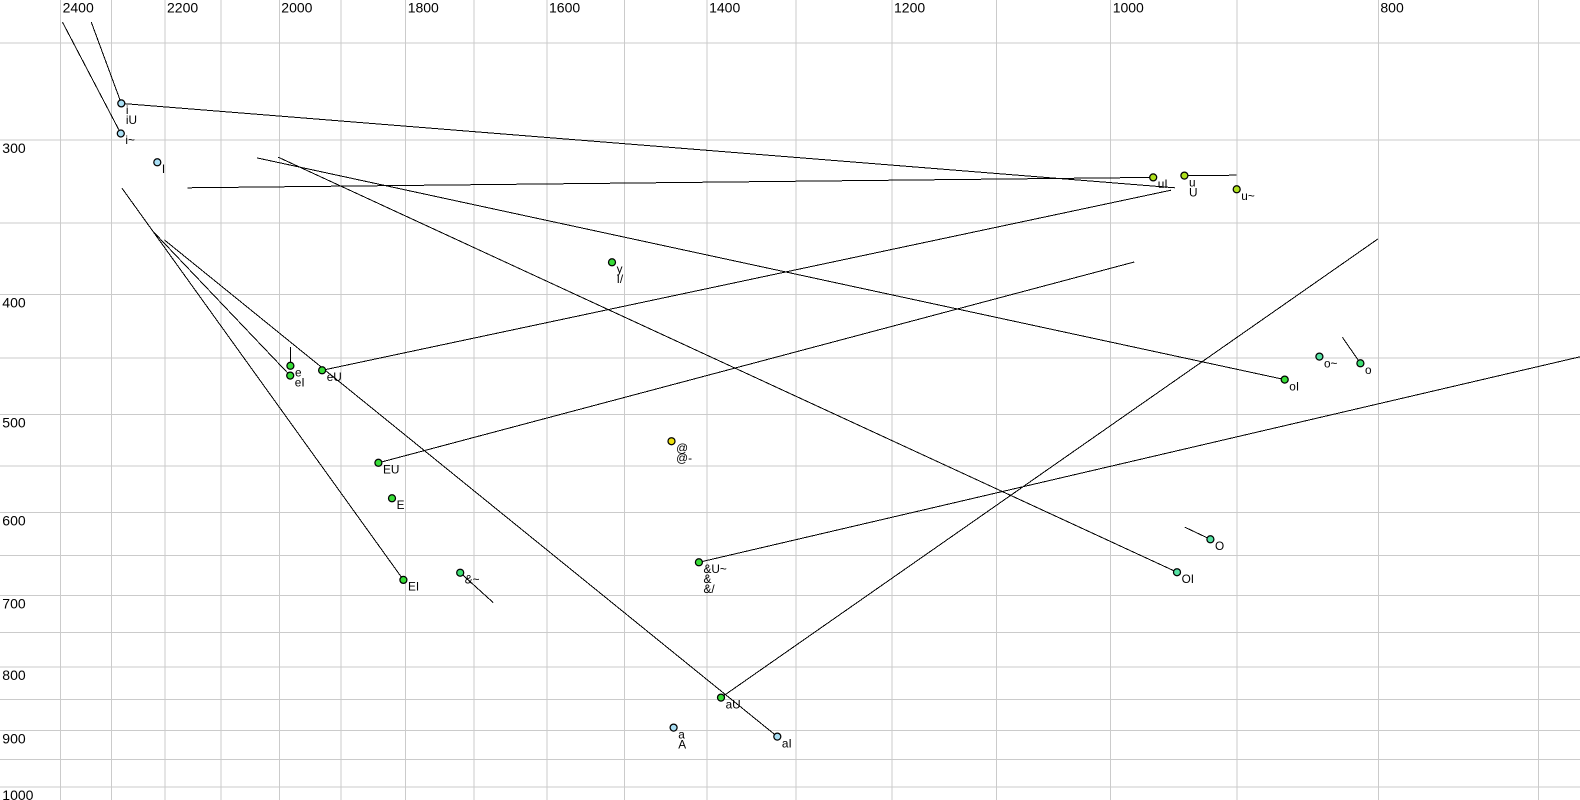  What do you see at coordinates (1188, 579) in the screenshot?
I see `svg-text: OI` at bounding box center [1188, 579].